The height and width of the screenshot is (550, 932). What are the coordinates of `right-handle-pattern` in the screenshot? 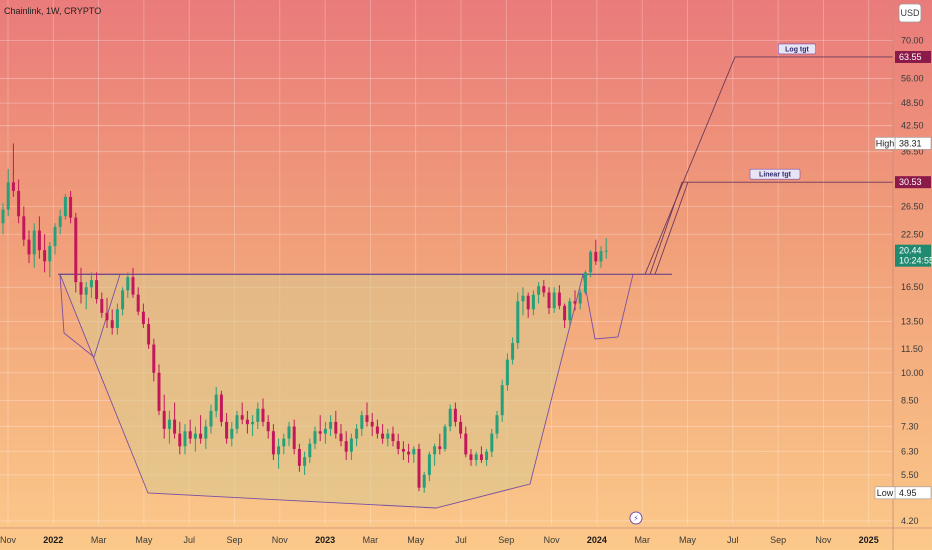 It's located at (608, 307).